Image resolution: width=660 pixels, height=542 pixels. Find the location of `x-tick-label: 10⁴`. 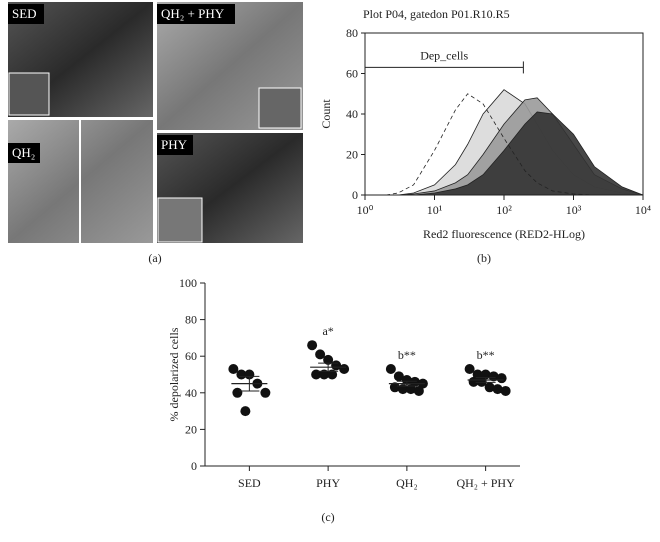

x-tick-label: 10⁴ is located at coordinates (643, 210).